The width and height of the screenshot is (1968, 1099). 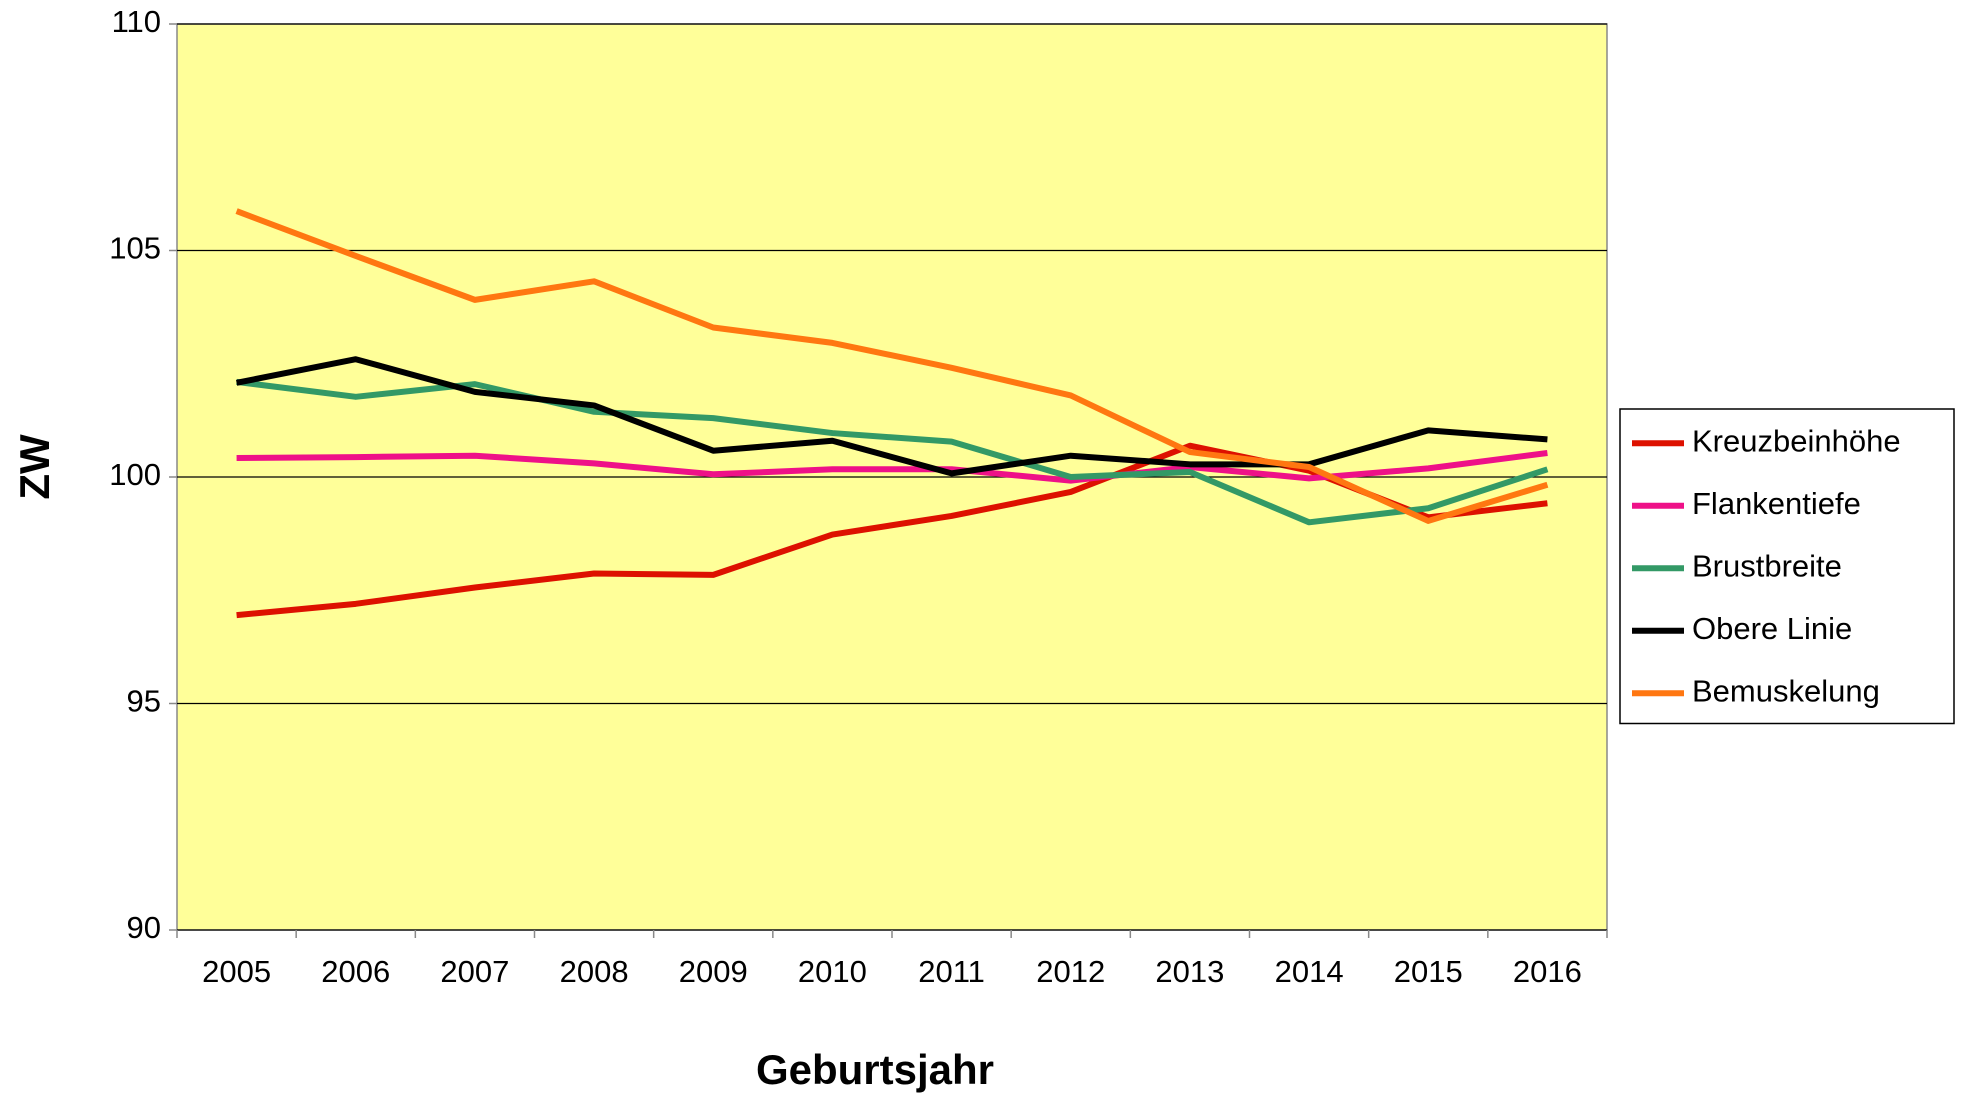 What do you see at coordinates (892, 416) in the screenshot?
I see `series-line` at bounding box center [892, 416].